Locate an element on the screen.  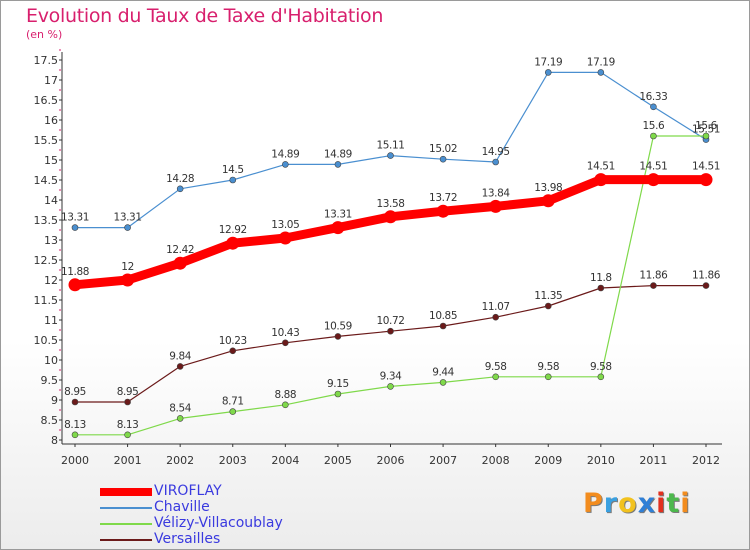
data-label: 9.58 is located at coordinates (548, 367).